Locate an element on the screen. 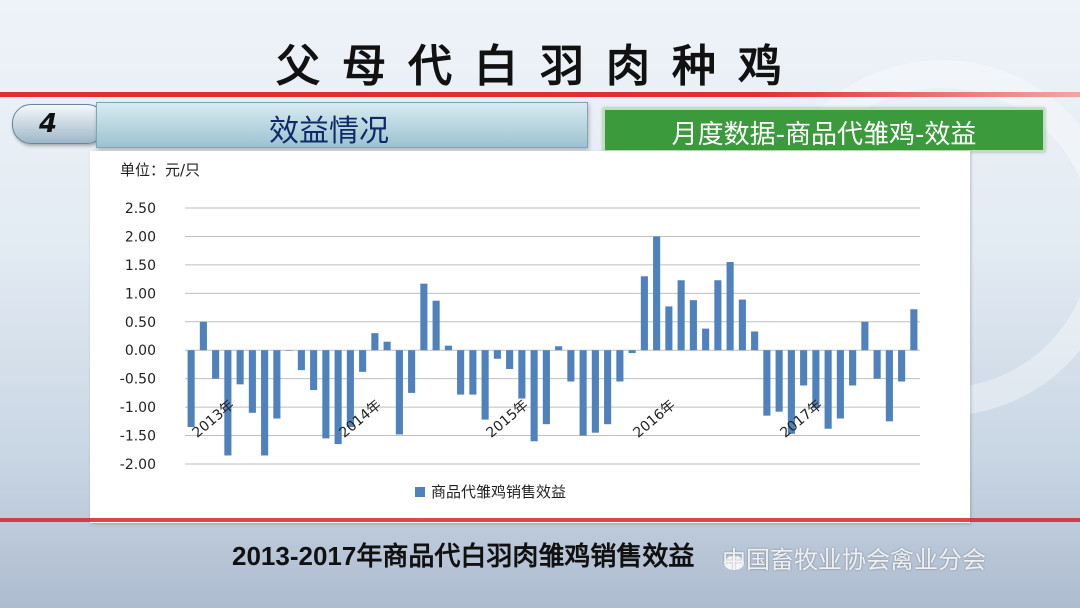  y-tick-label: 0.00 is located at coordinates (140, 351).